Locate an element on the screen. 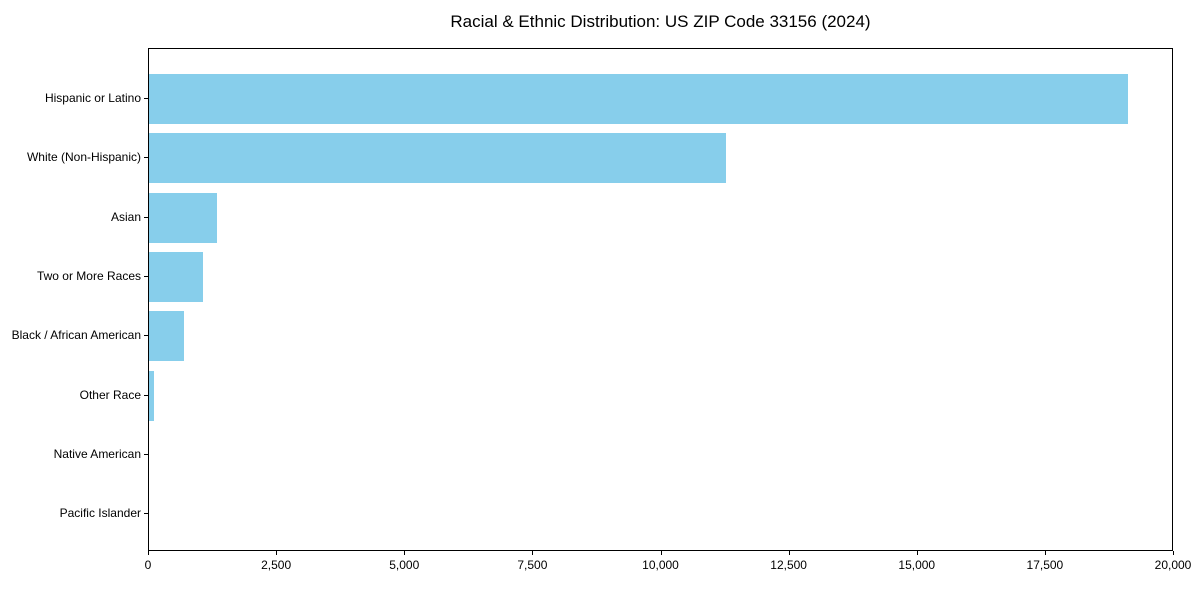 Image resolution: width=1200 pixels, height=600 pixels. bar-other-race is located at coordinates (152, 395).